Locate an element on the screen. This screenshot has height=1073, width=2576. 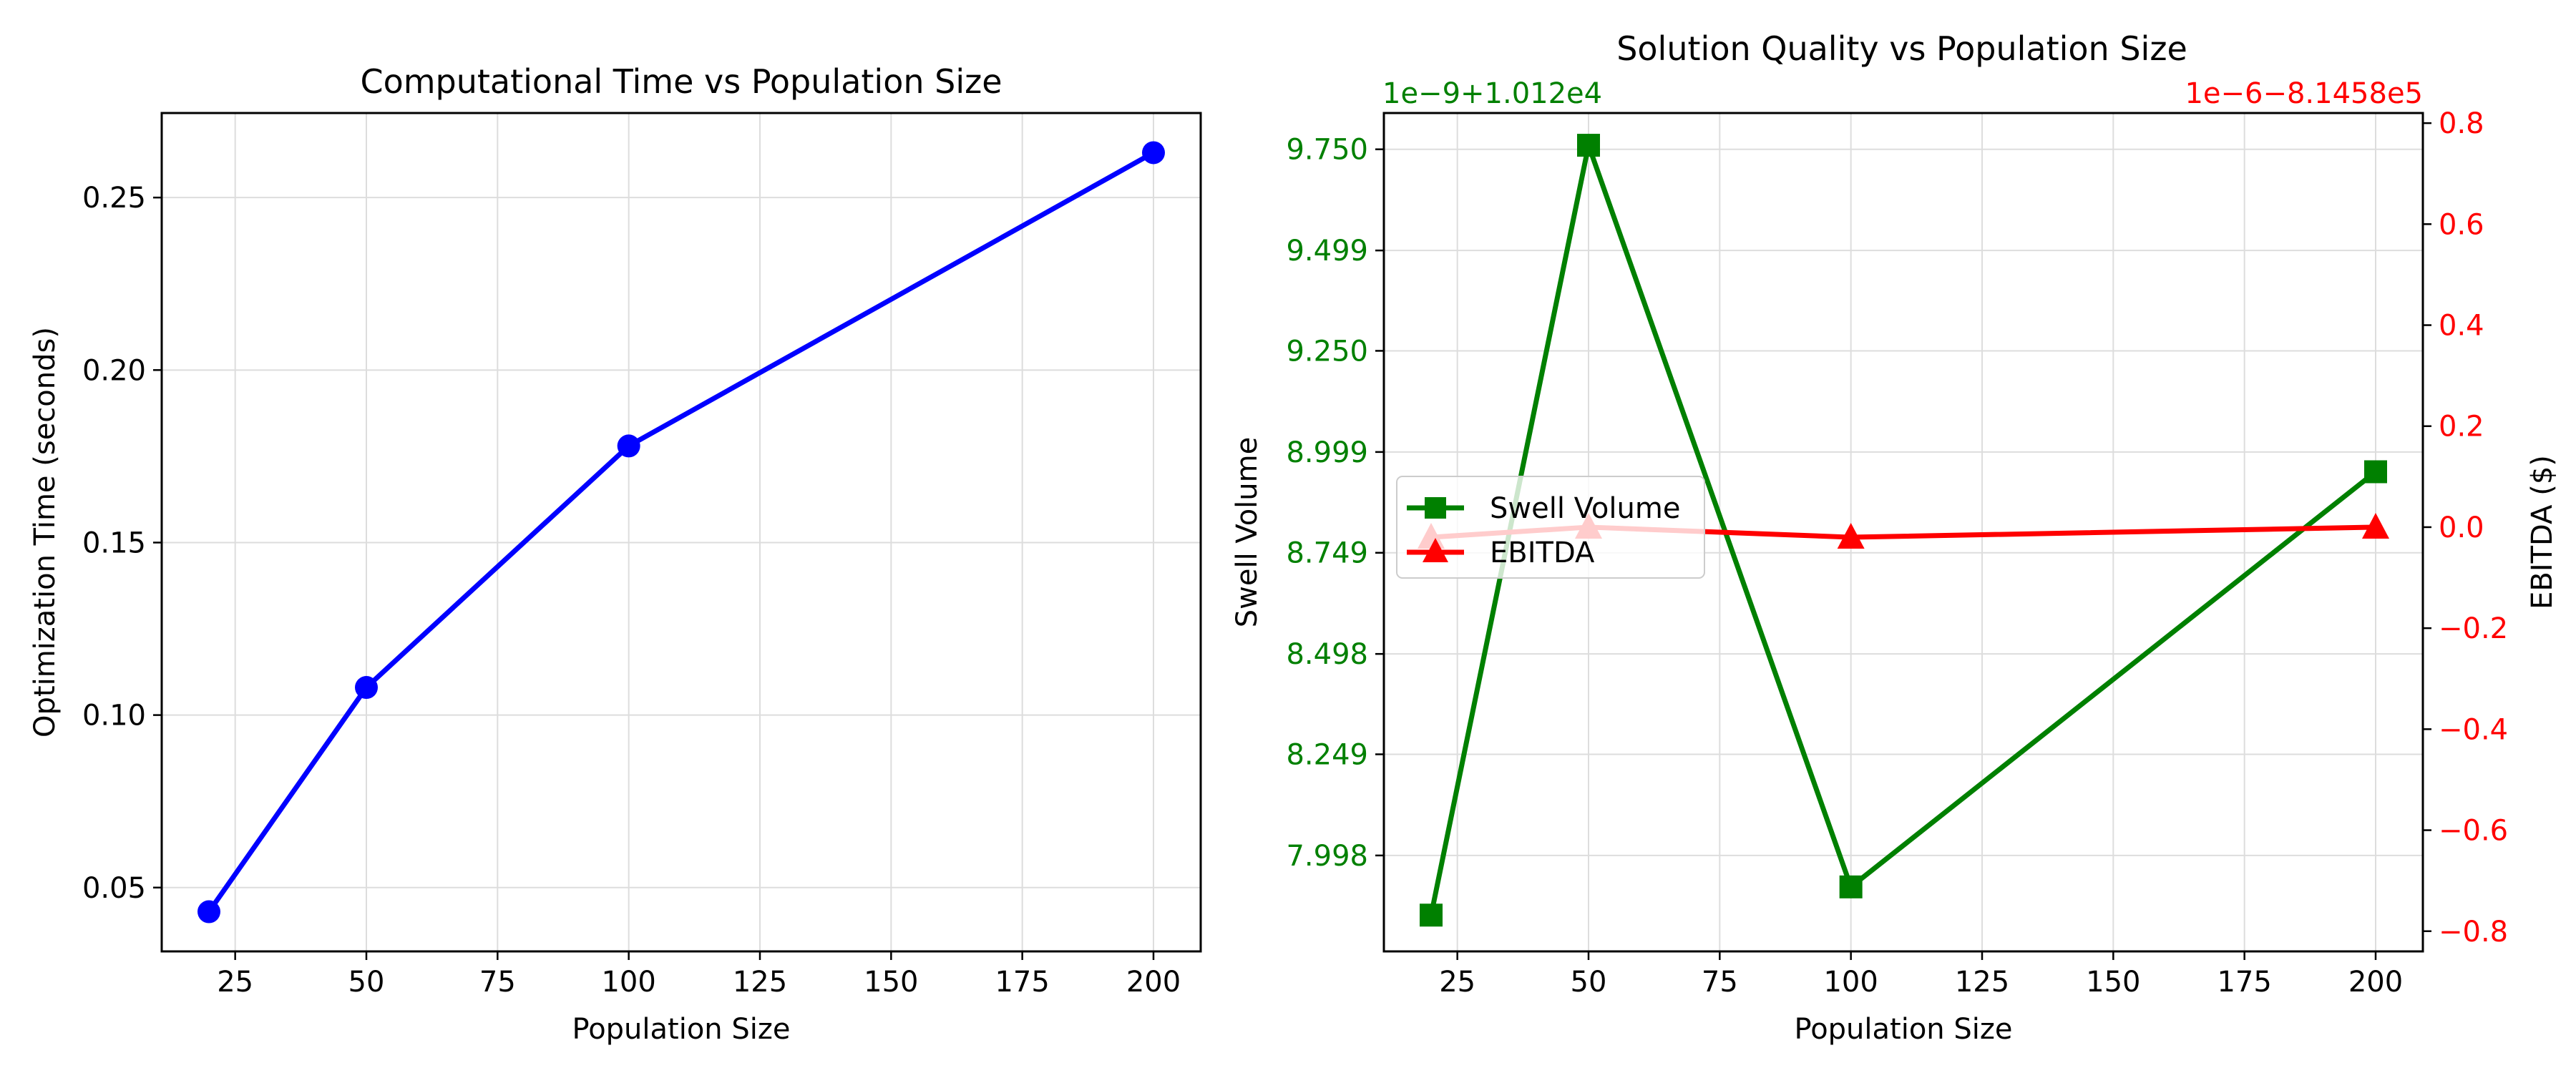
left-y-tick-label: 8.249 is located at coordinates (1327, 755).